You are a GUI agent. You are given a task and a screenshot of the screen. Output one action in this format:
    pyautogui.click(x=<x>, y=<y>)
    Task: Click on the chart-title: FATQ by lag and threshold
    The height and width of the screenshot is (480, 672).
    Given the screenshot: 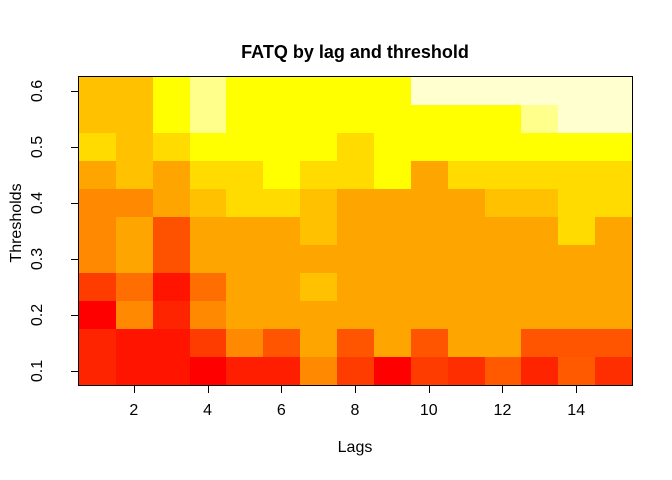 What is the action you would take?
    pyautogui.click(x=355, y=52)
    